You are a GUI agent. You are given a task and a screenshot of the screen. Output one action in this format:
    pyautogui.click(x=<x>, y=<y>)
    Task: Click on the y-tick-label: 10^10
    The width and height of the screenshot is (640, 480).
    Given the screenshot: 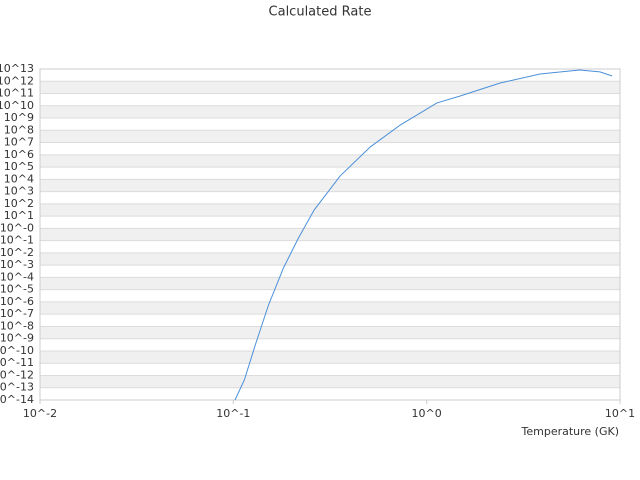 What is the action you would take?
    pyautogui.click(x=17, y=105)
    